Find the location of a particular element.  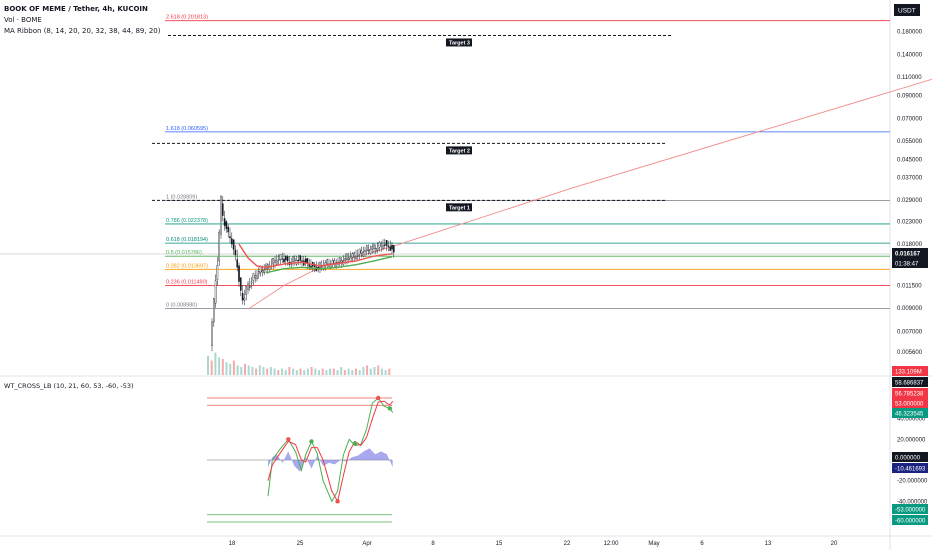

price-tick-label: 0.011500 is located at coordinates (909, 286).